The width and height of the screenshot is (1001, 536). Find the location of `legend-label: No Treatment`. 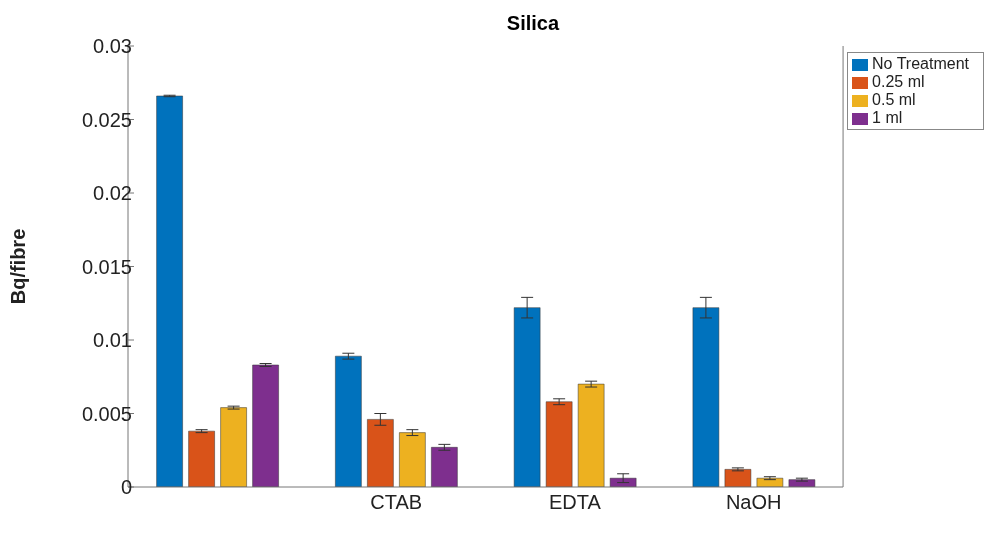

legend-label: No Treatment is located at coordinates (920, 63).